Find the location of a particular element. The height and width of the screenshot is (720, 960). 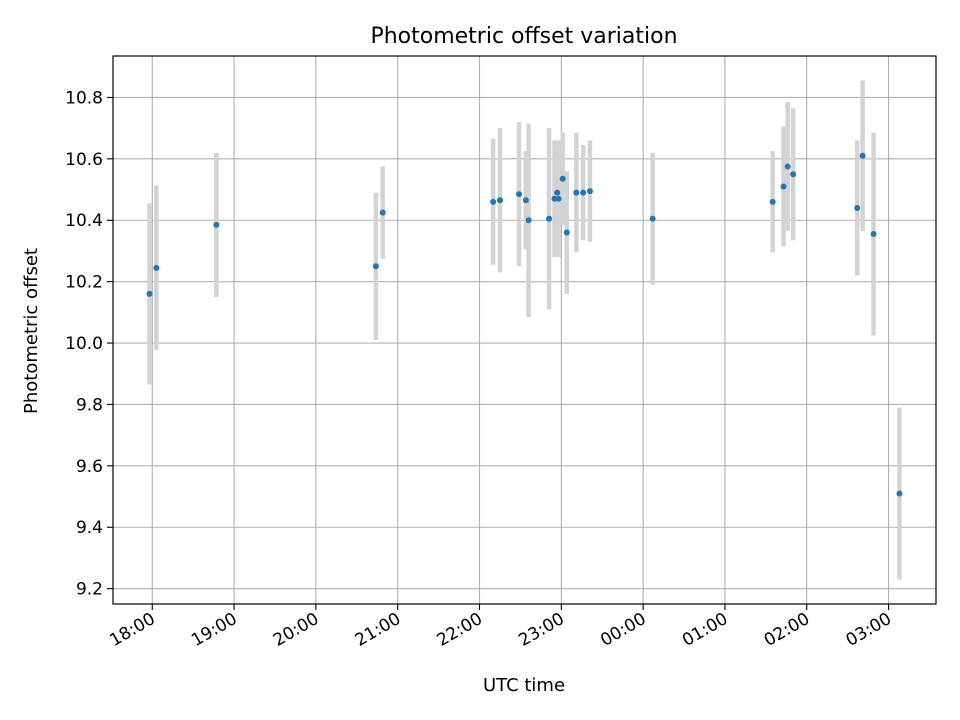

chart-title: Photometric offset variation is located at coordinates (523, 36).